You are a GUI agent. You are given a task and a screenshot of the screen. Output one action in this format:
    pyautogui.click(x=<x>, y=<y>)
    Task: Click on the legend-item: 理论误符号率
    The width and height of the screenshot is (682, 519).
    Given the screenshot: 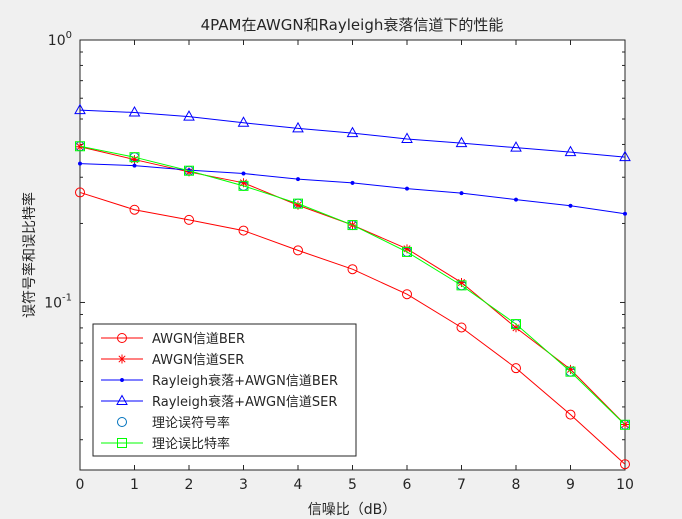 What is the action you would take?
    pyautogui.click(x=173, y=423)
    